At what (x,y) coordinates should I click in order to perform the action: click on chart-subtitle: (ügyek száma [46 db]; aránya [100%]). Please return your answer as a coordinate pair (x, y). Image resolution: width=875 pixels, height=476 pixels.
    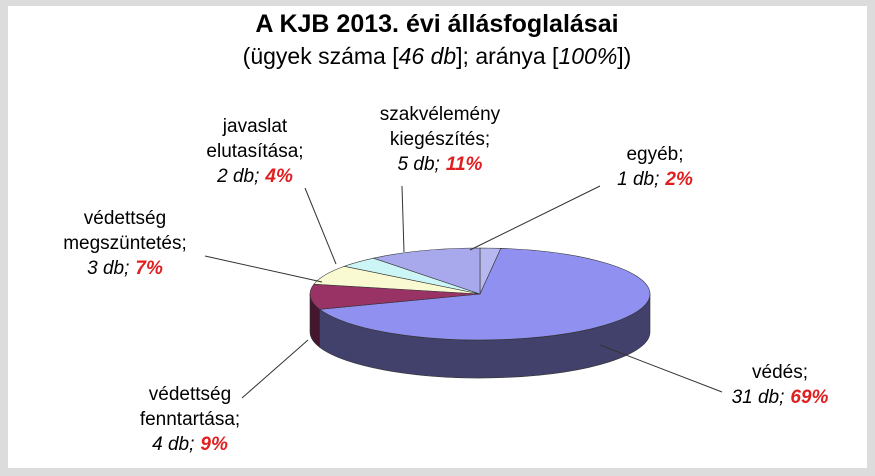
    Looking at the image, I should click on (437, 56).